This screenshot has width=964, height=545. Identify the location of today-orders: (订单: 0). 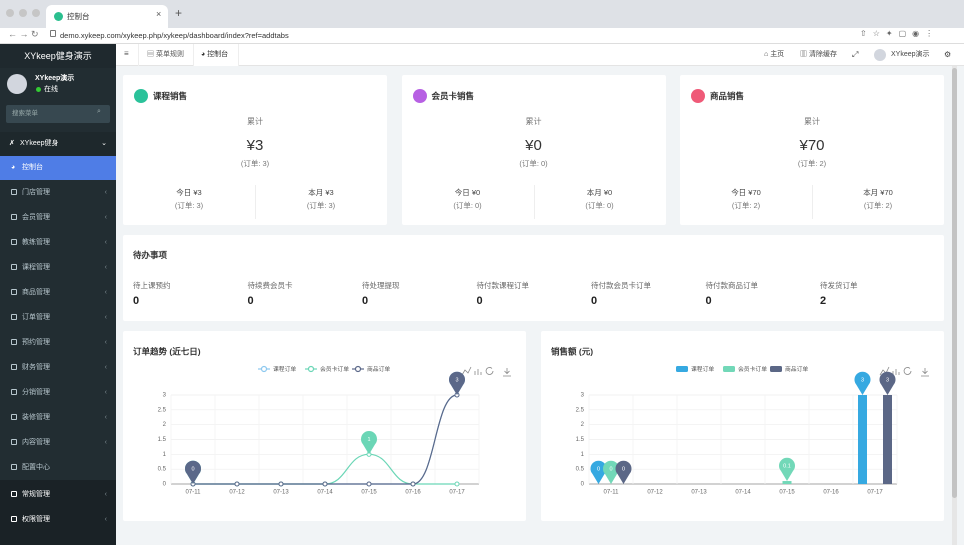
(467, 205).